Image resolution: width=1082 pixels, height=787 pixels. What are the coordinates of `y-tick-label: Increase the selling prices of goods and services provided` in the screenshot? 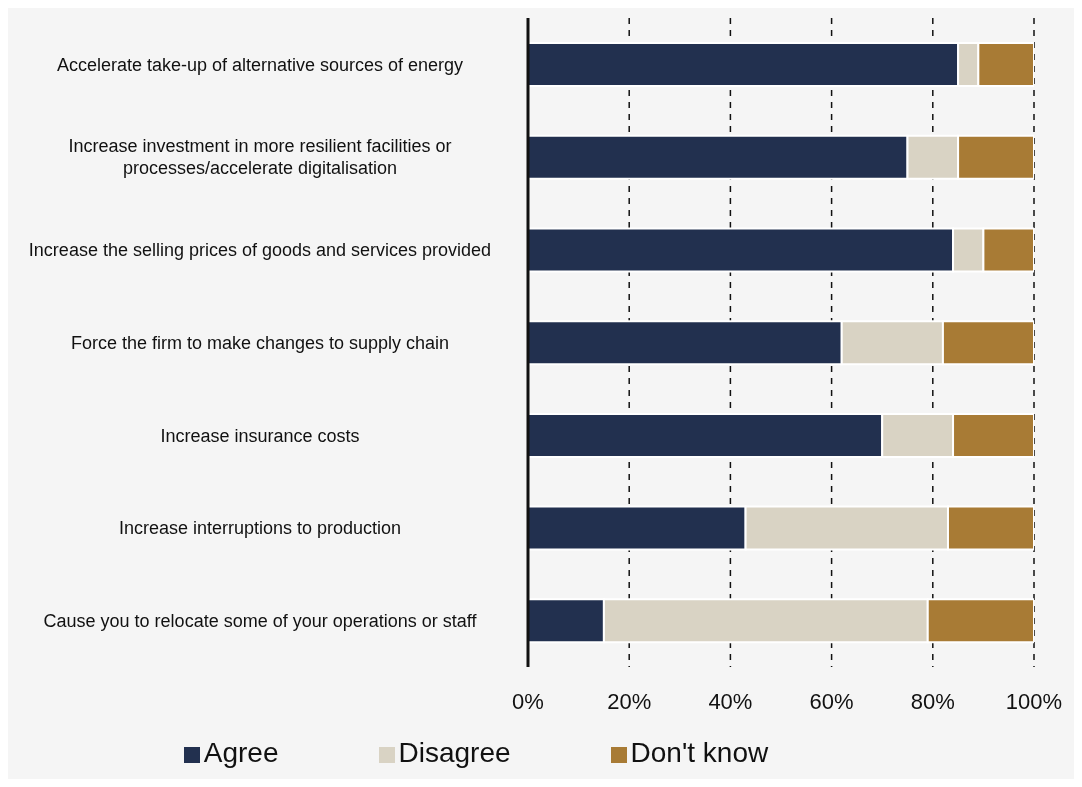 It's located at (260, 250).